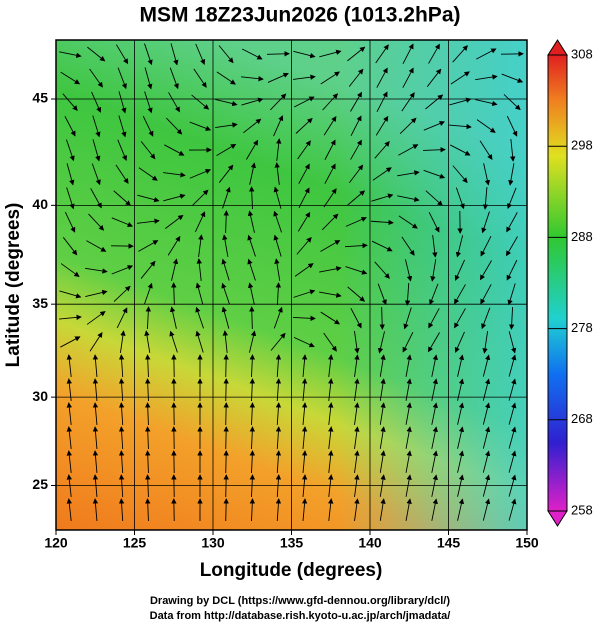 Image resolution: width=599 pixels, height=625 pixels. What do you see at coordinates (40, 303) in the screenshot?
I see `y-tick-label: 35` at bounding box center [40, 303].